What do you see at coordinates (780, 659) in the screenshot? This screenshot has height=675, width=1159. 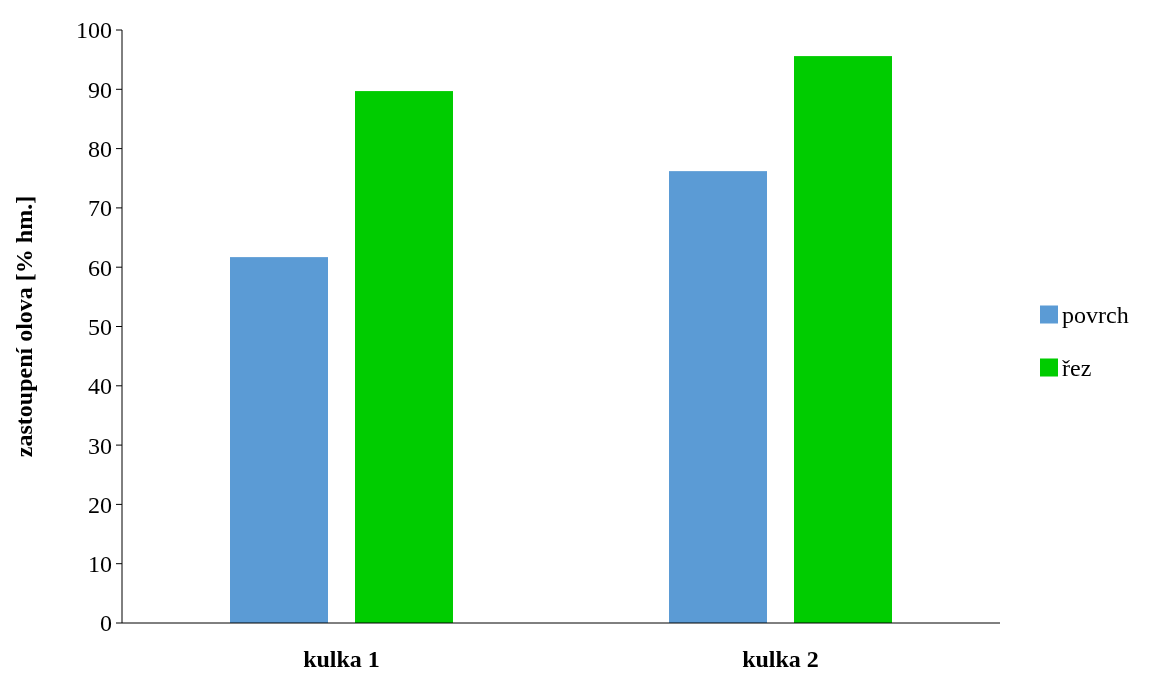 I see `x-tick-label: kulka 2` at bounding box center [780, 659].